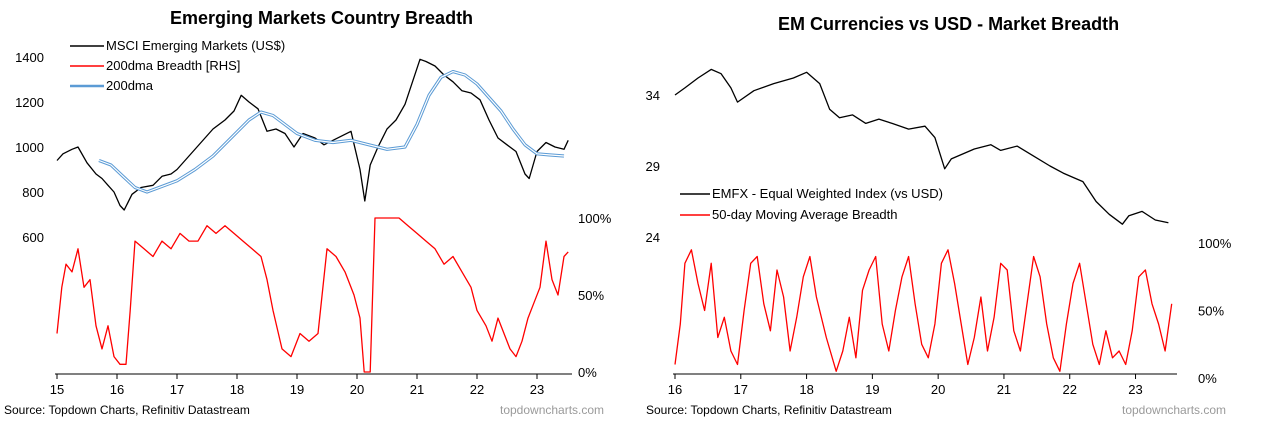 This screenshot has height=422, width=1261. Describe the element at coordinates (921, 146) in the screenshot. I see `index-series-line` at that location.